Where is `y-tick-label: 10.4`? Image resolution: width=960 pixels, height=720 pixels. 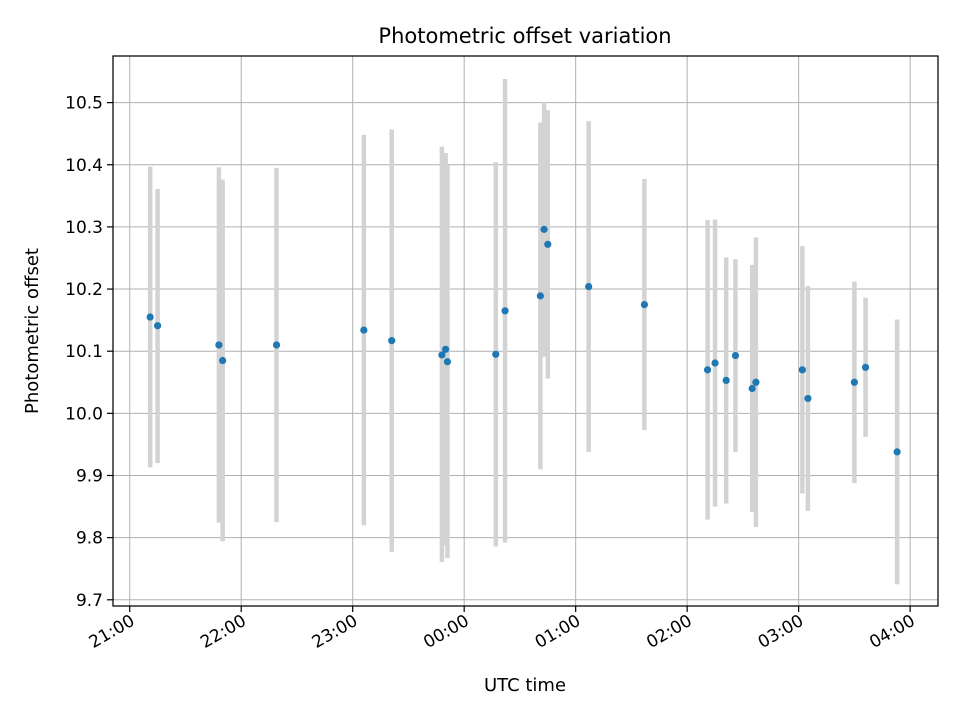
y-tick-label: 10.4 is located at coordinates (84, 166).